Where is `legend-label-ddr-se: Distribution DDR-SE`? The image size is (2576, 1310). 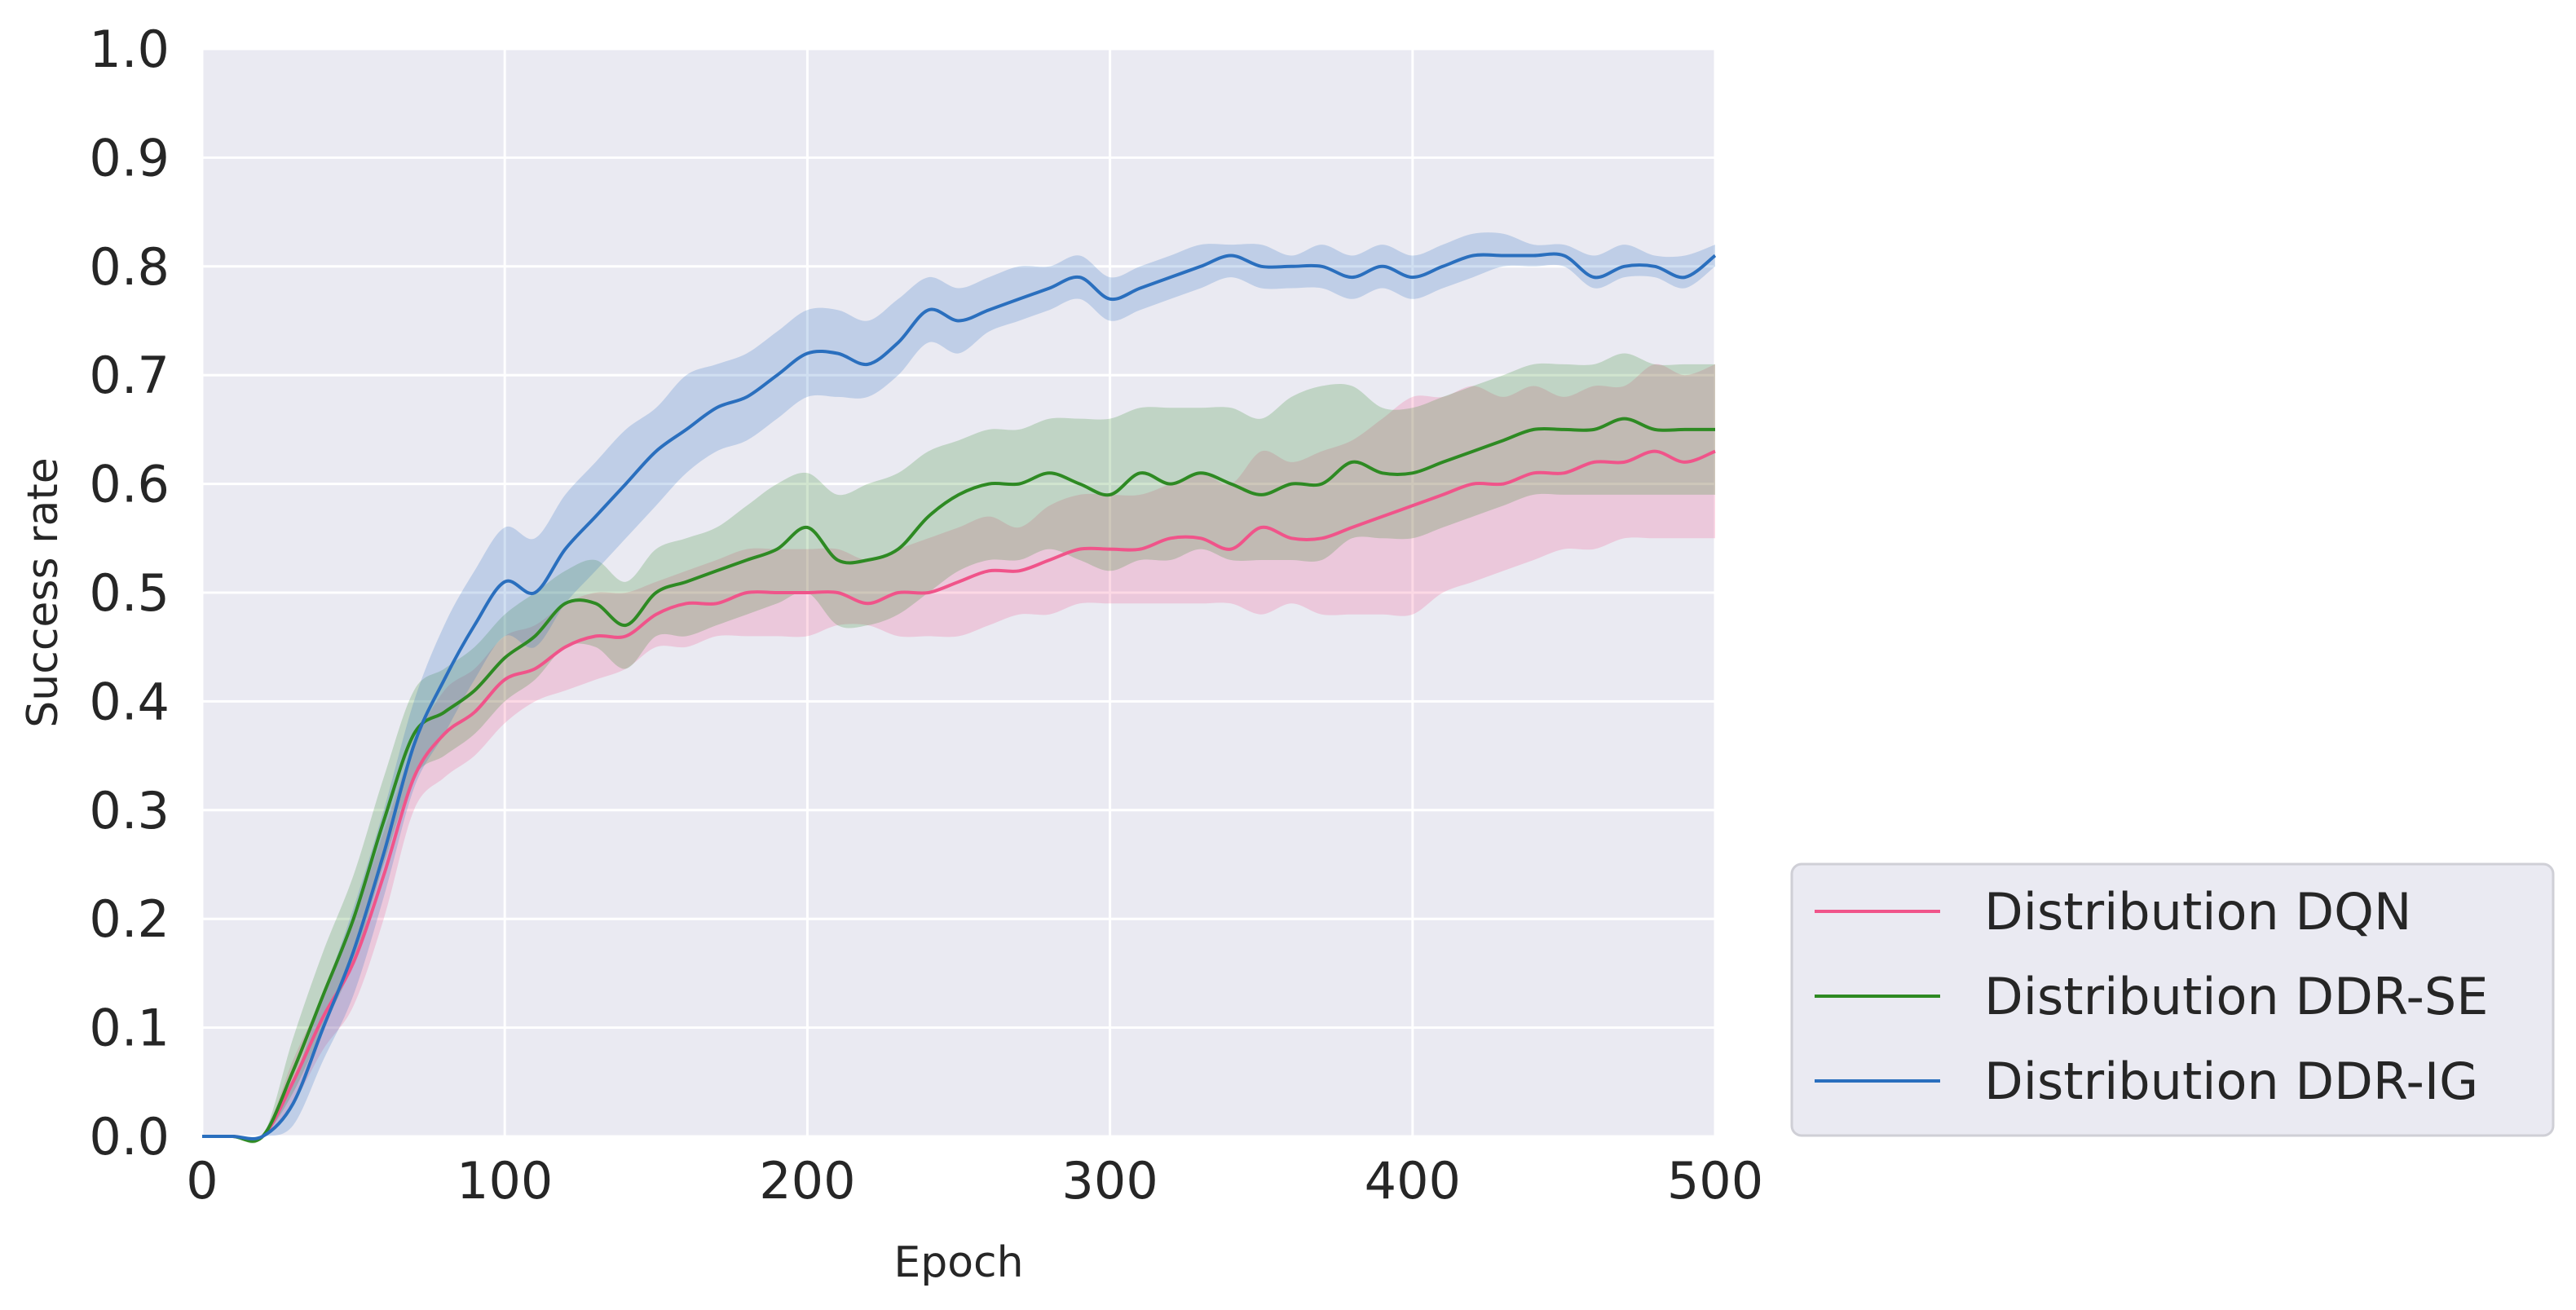
legend-label-ddr-se: Distribution DDR-SE is located at coordinates (2236, 996).